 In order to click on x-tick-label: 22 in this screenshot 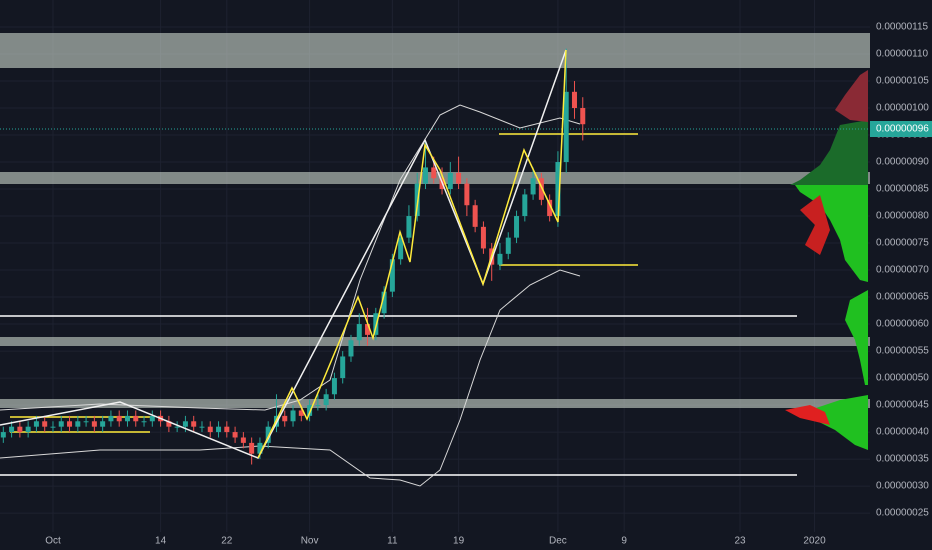, I will do `click(227, 541)`.